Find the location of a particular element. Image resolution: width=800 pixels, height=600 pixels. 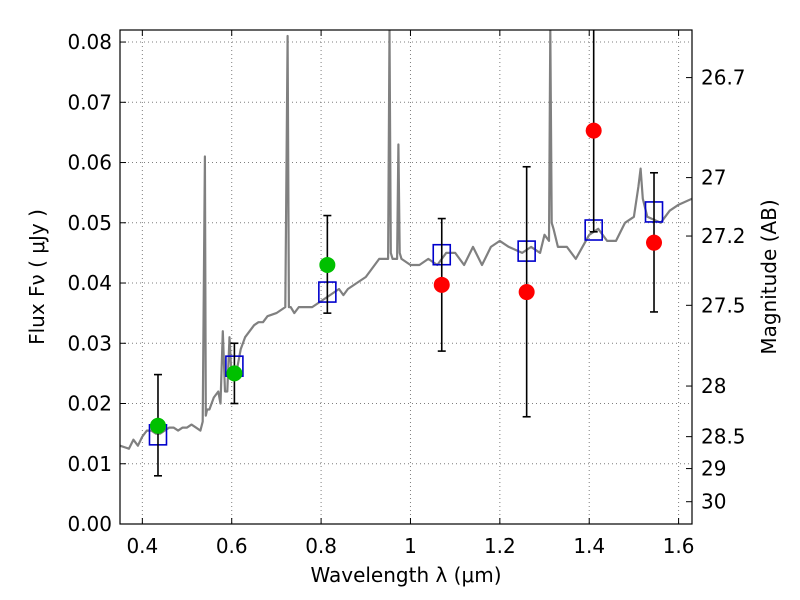

y2-tick-label: 27.2 is located at coordinates (723, 236).